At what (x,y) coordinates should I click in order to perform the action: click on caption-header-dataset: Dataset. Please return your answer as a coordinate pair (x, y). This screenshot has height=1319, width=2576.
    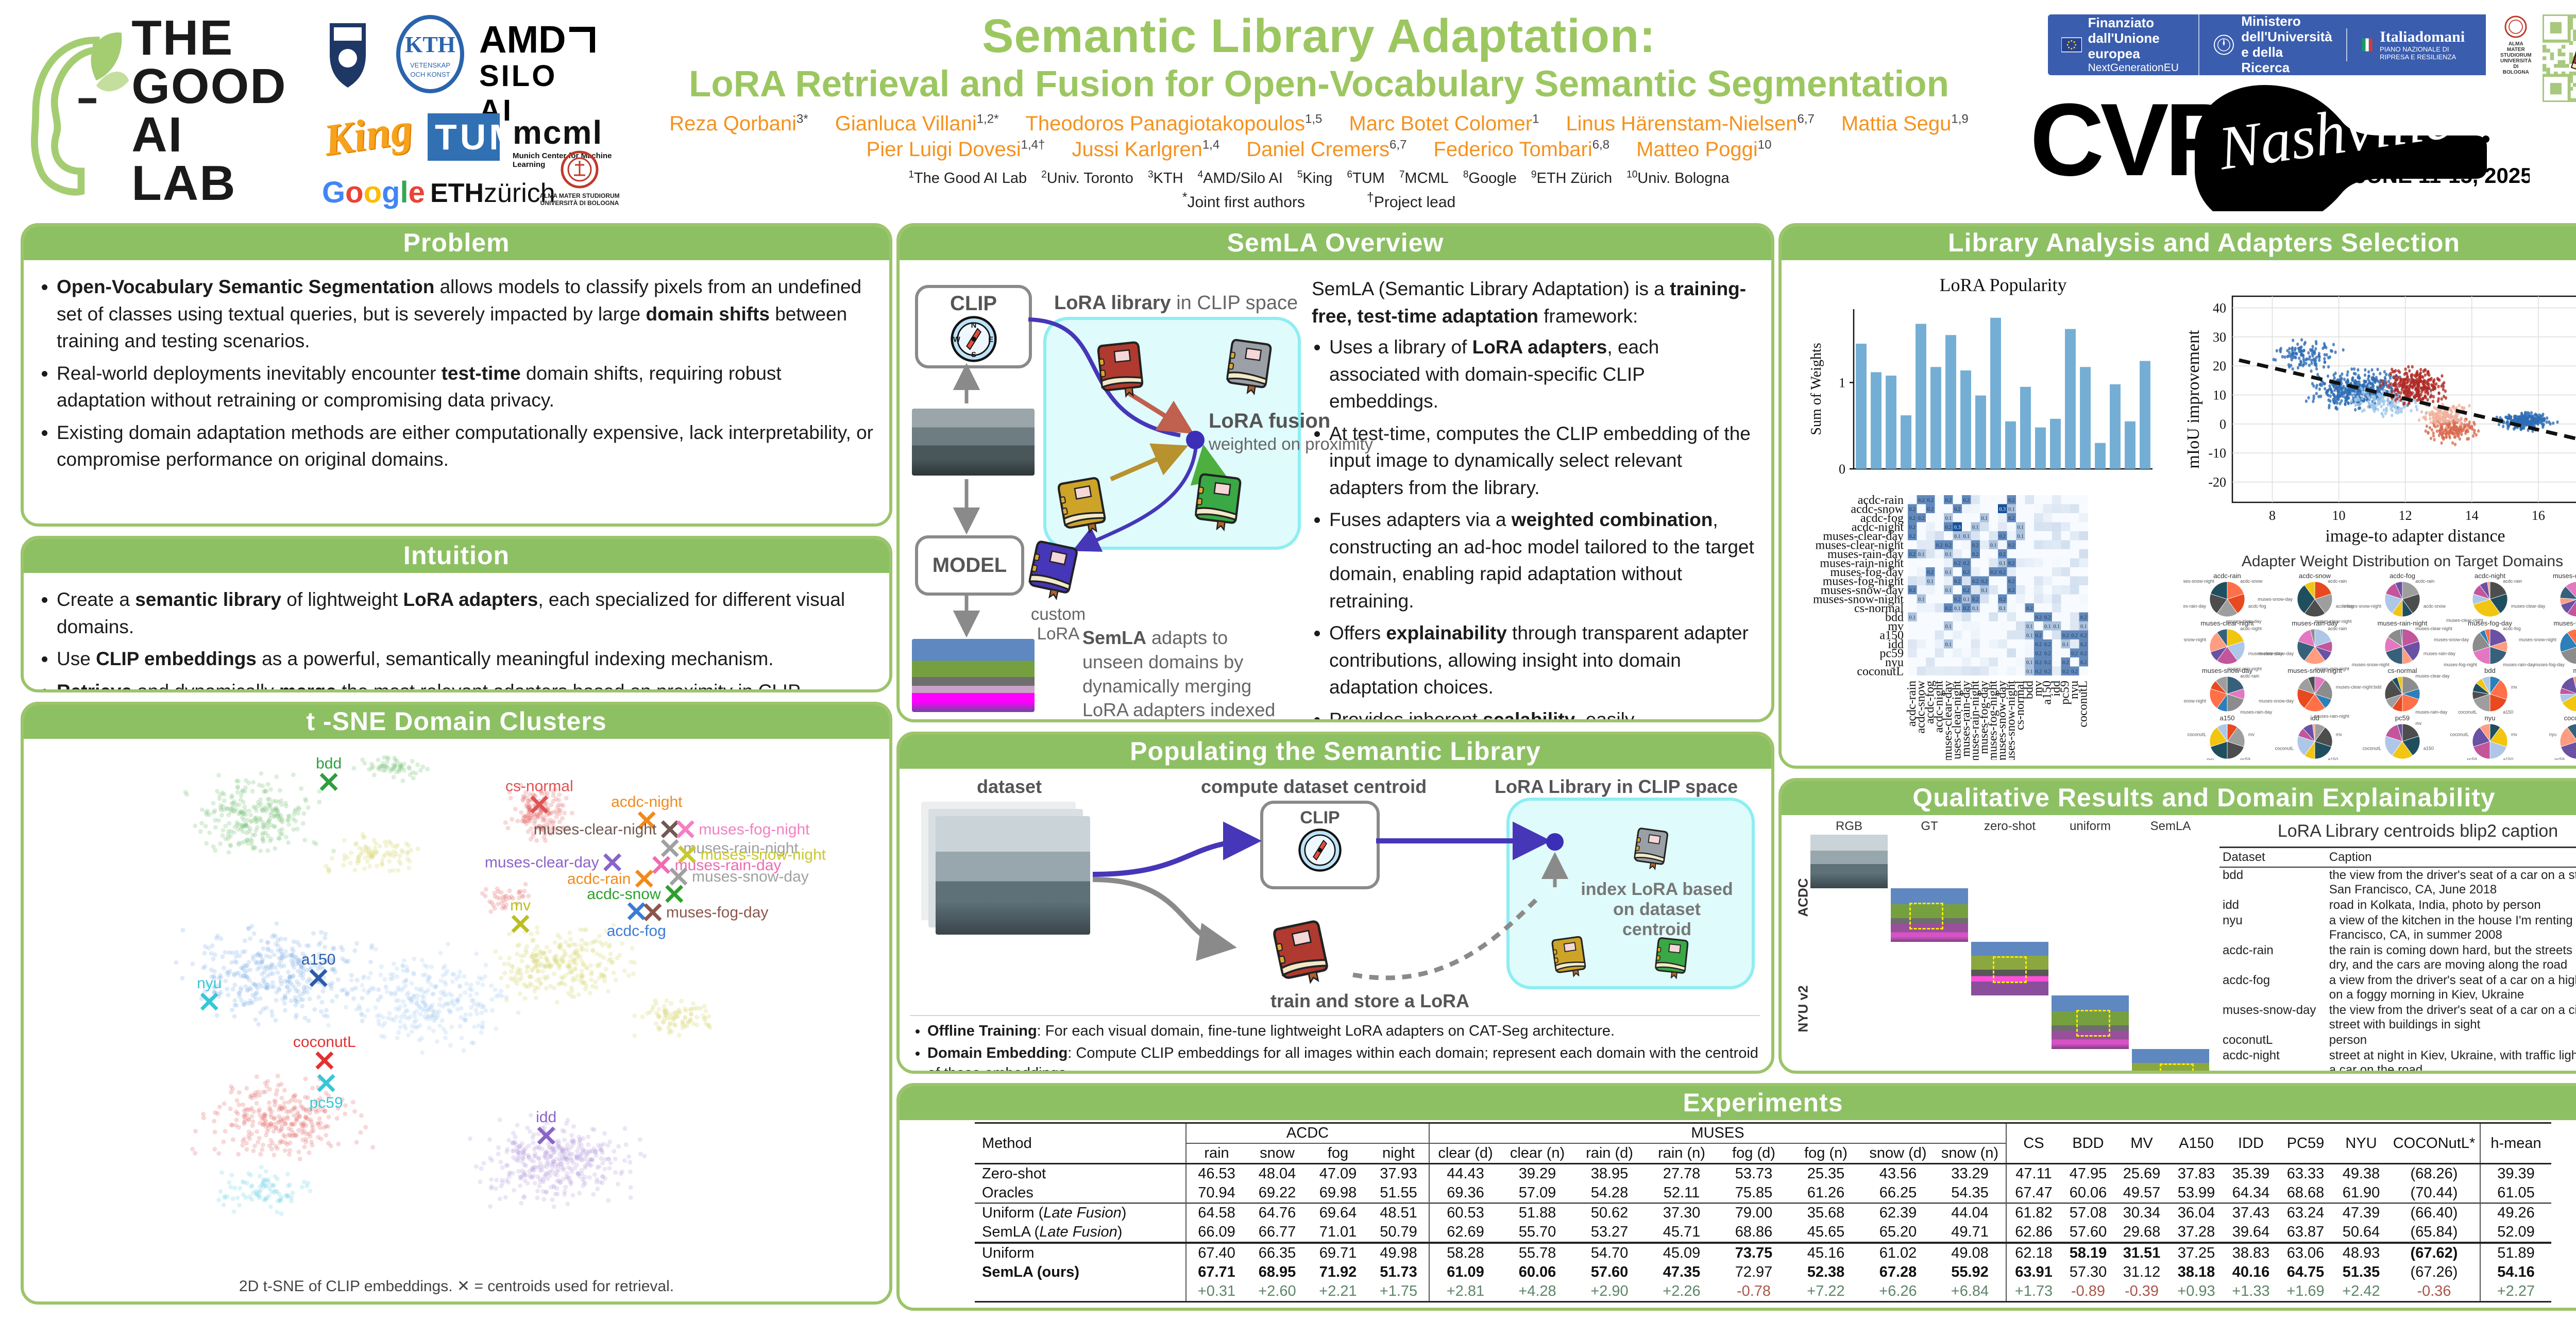
    Looking at the image, I should click on (2244, 857).